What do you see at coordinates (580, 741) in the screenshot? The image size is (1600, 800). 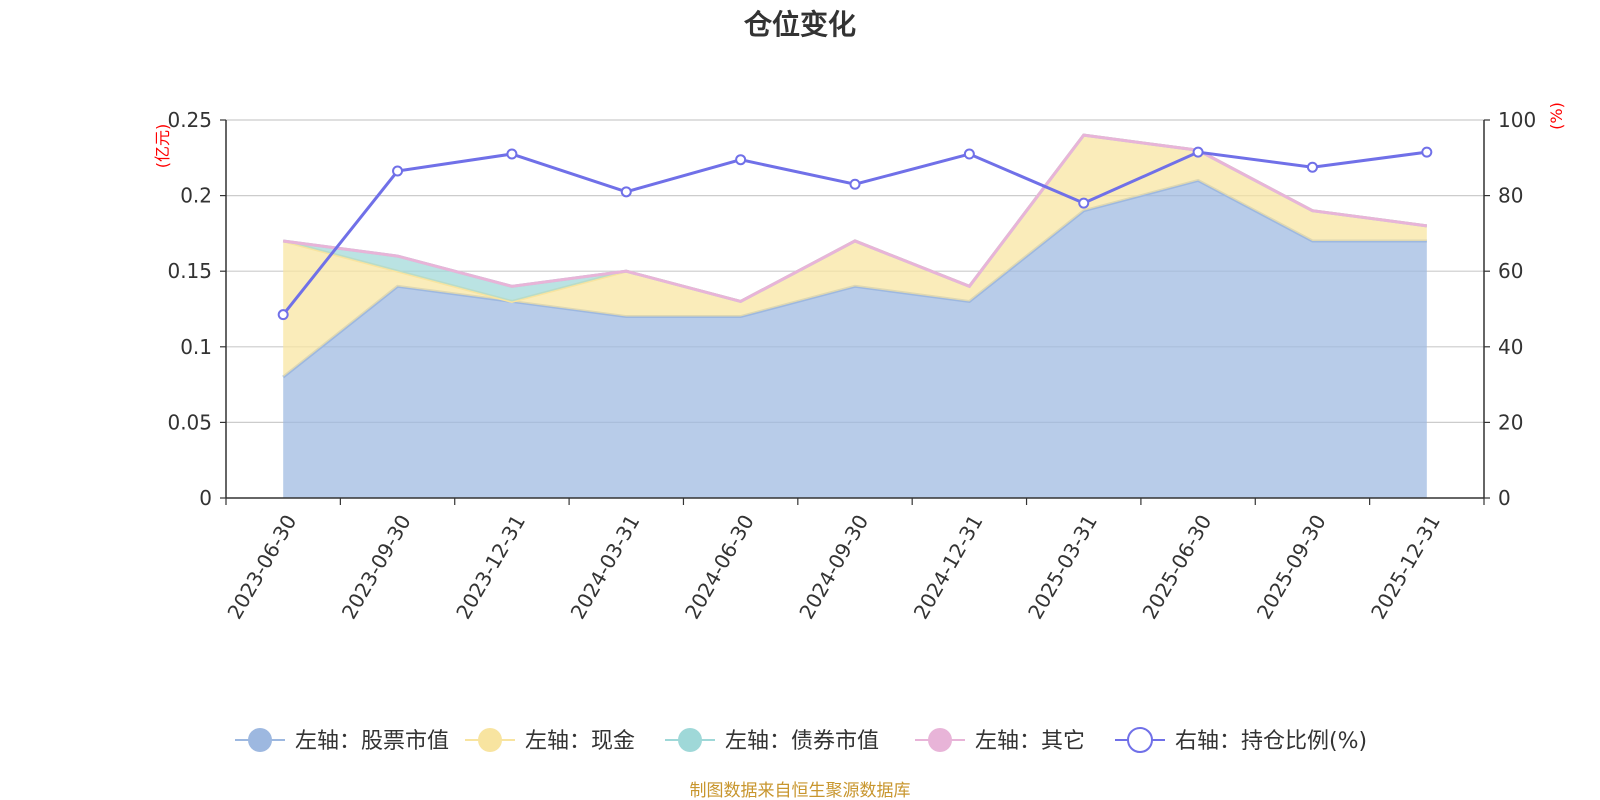 I see `legend-label: 左轴：现金` at bounding box center [580, 741].